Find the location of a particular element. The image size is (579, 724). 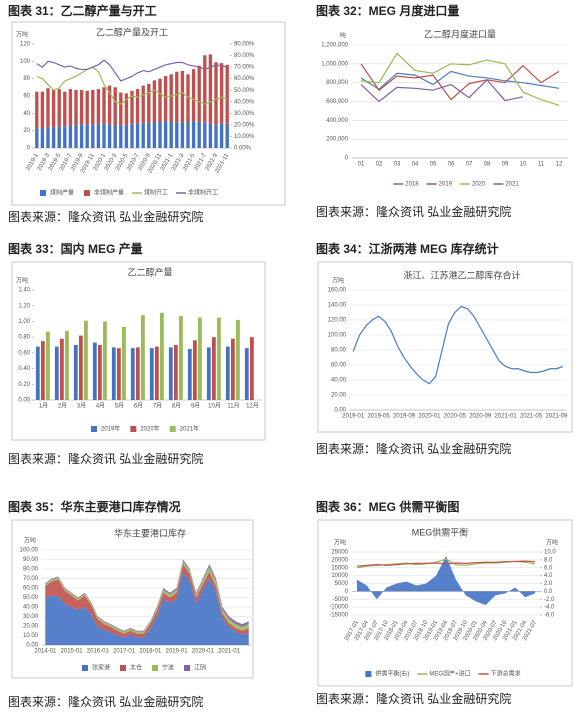

y-tick-label: 0.40 is located at coordinates (24, 369).